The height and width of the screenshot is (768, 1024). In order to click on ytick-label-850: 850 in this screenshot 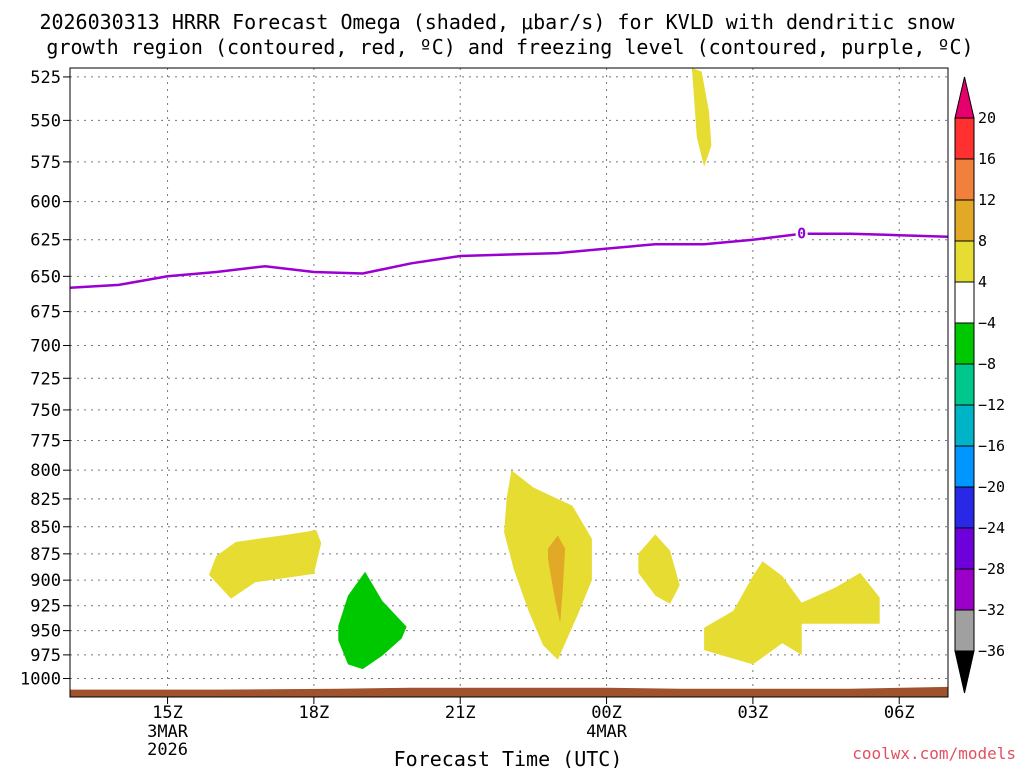, I will do `click(45, 528)`.